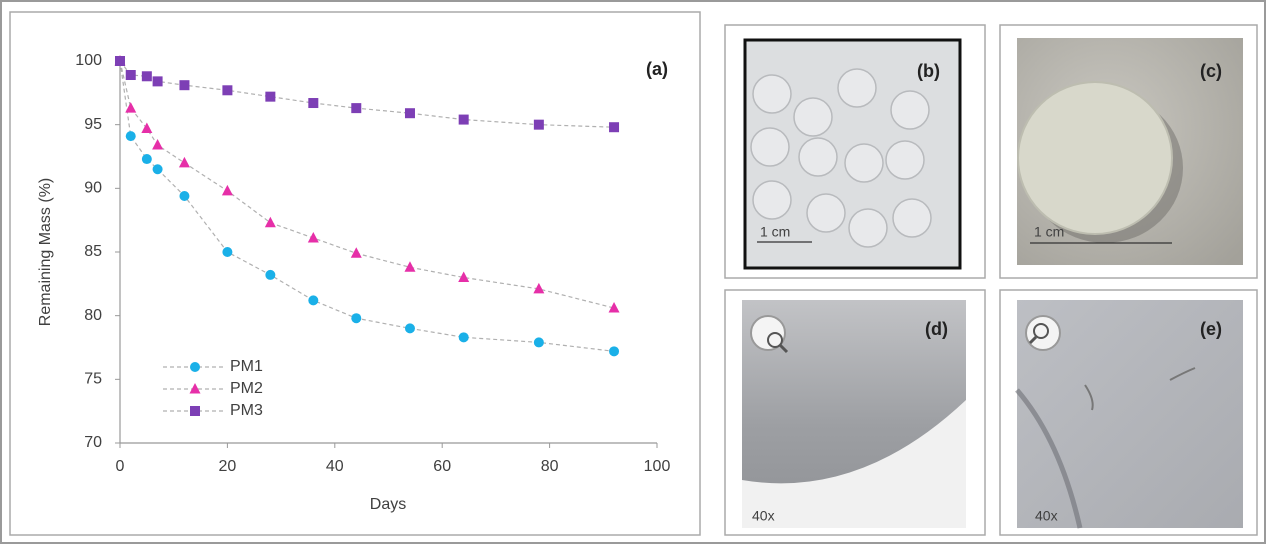  I want to click on legend-label: PM1, so click(246, 366).